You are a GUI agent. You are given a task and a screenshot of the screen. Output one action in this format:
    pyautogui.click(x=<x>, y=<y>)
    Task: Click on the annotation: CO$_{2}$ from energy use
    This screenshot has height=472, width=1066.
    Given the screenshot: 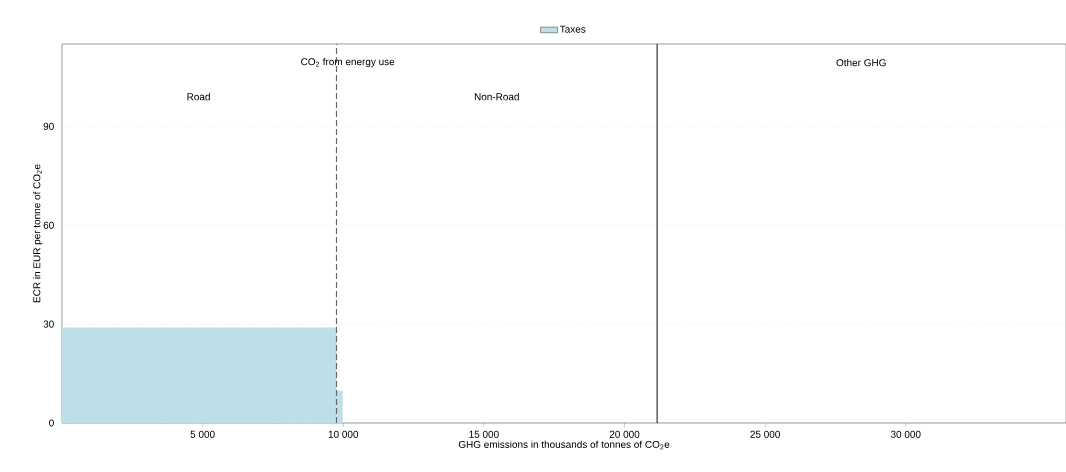 What is the action you would take?
    pyautogui.click(x=348, y=62)
    